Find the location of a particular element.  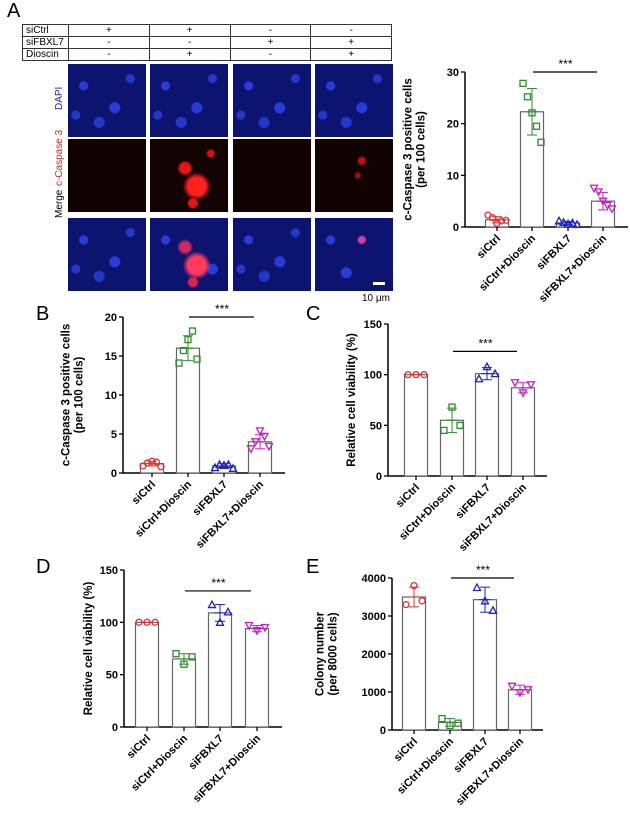

y-tick-label: 30 is located at coordinates (453, 73).